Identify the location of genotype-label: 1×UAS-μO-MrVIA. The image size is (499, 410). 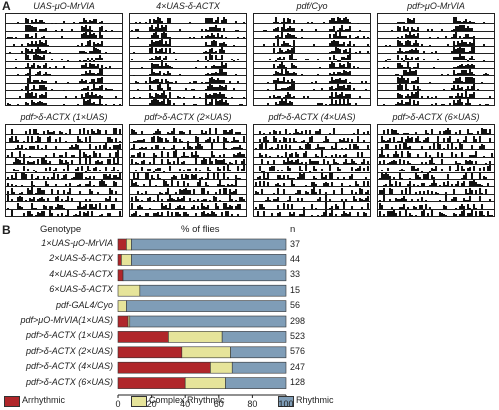
(77, 243).